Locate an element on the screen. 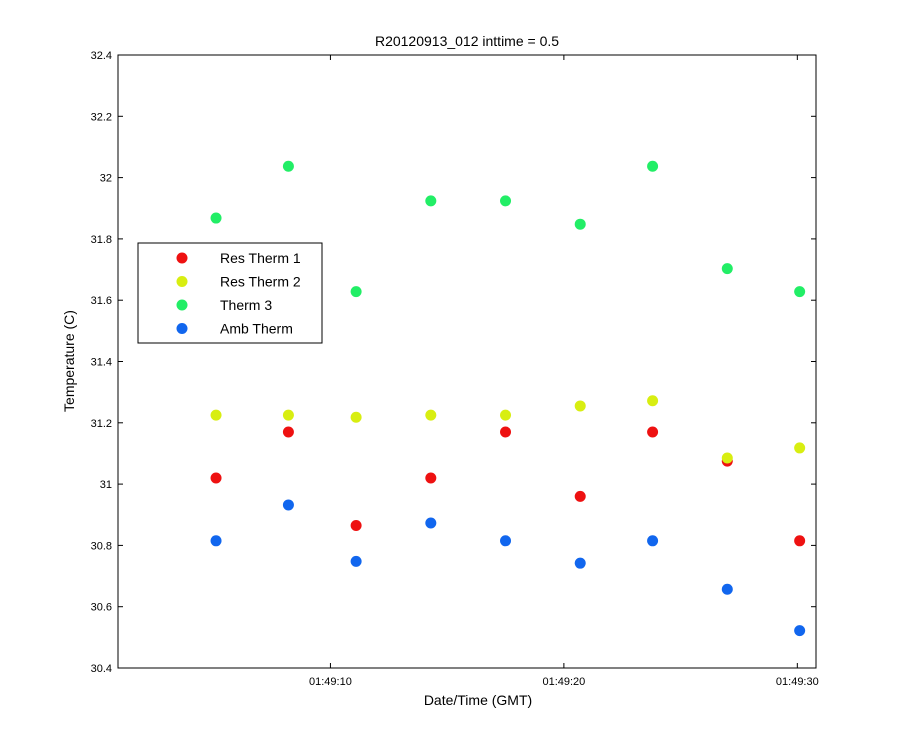 The width and height of the screenshot is (900, 750). y-axis-label: Temperature (C) is located at coordinates (69, 361).